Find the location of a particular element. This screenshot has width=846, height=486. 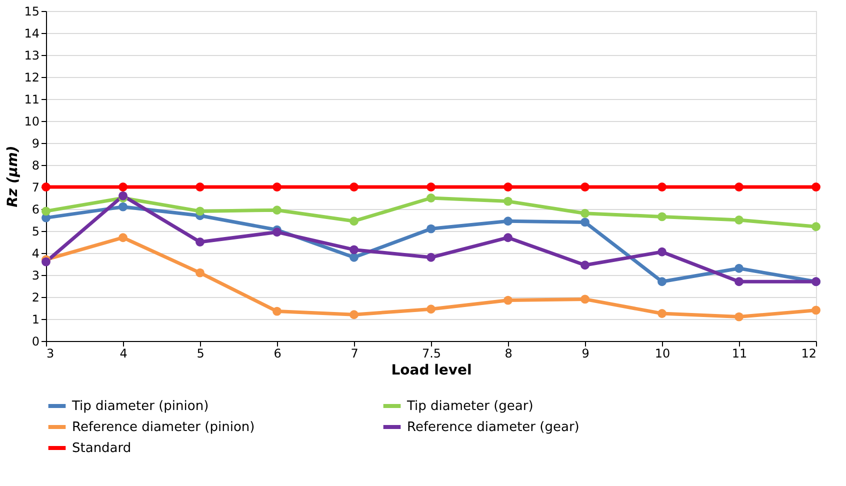

x-tick-label: 11 is located at coordinates (740, 353).